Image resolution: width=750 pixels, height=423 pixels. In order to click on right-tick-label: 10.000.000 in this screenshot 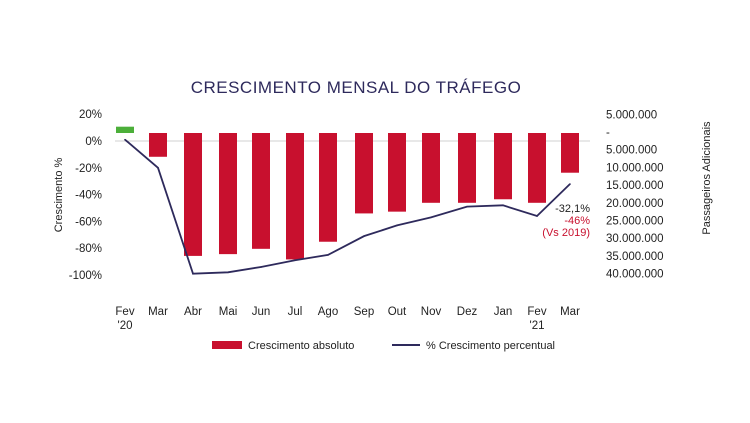, I will do `click(635, 168)`.